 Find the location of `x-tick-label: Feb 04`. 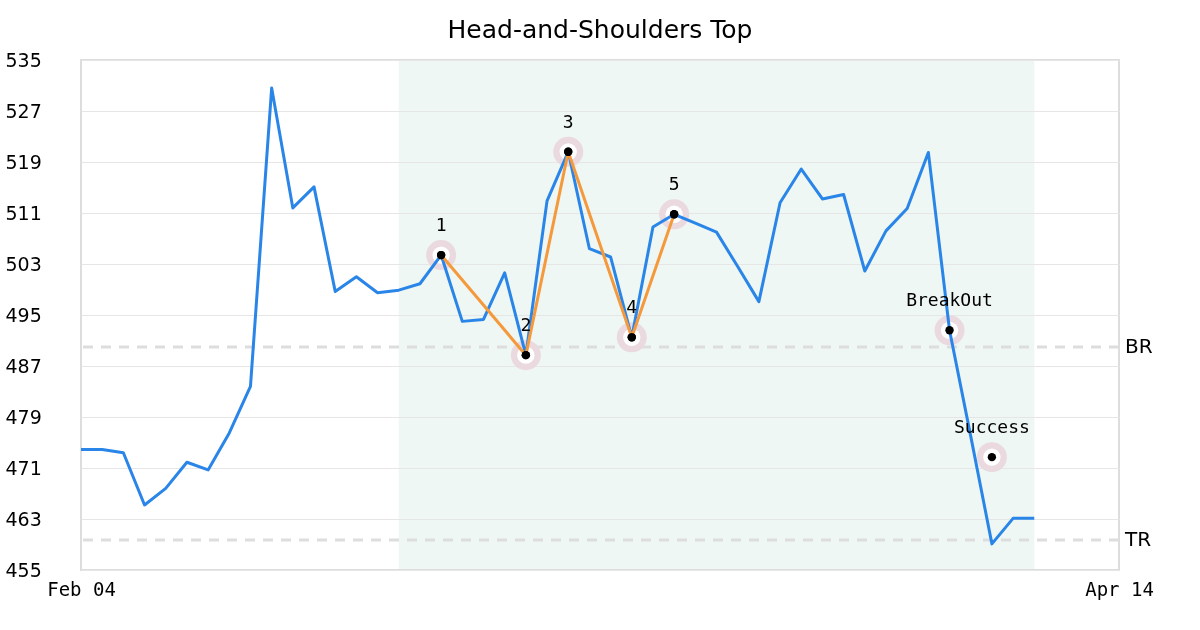

x-tick-label: Feb 04 is located at coordinates (81, 588).